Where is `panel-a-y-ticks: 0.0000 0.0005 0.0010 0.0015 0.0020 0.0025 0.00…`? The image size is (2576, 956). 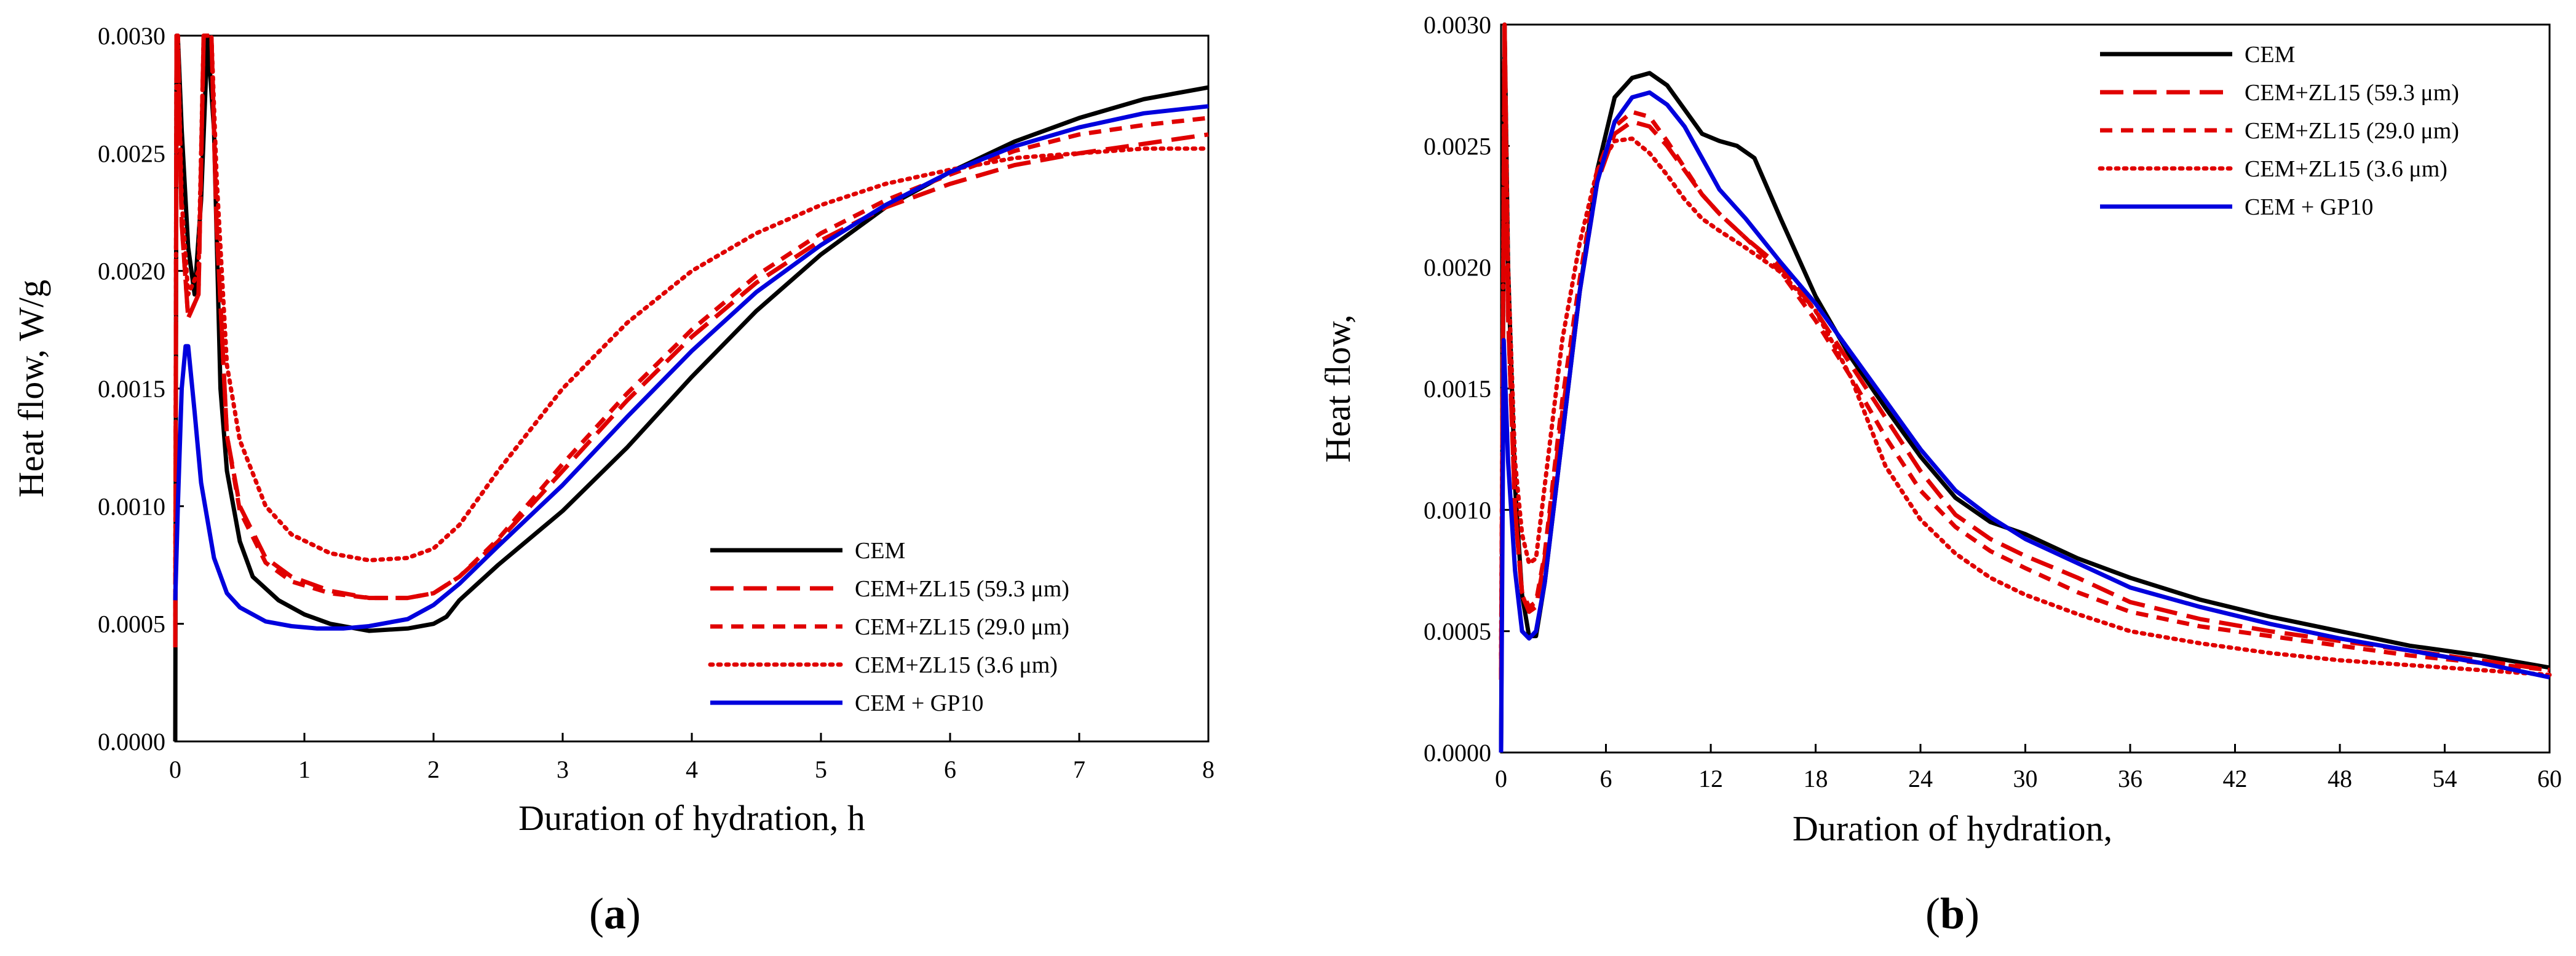
panel-a-y-ticks: 0.0000 0.0005 0.0010 0.0015 0.0020 0.0025 0.00… is located at coordinates (141, 389).